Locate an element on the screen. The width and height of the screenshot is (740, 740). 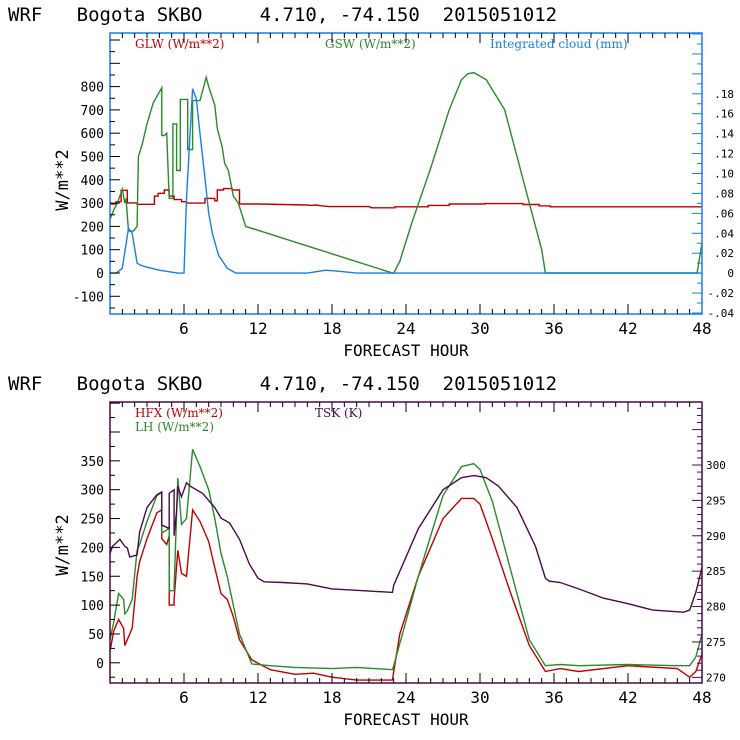
y2-tick-label: .04 is located at coordinates (724, 233).